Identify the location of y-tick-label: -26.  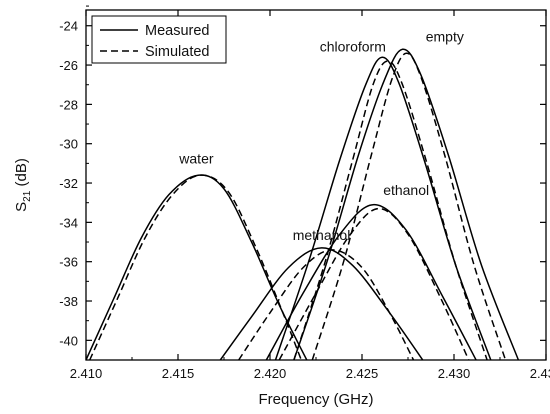
(68, 65).